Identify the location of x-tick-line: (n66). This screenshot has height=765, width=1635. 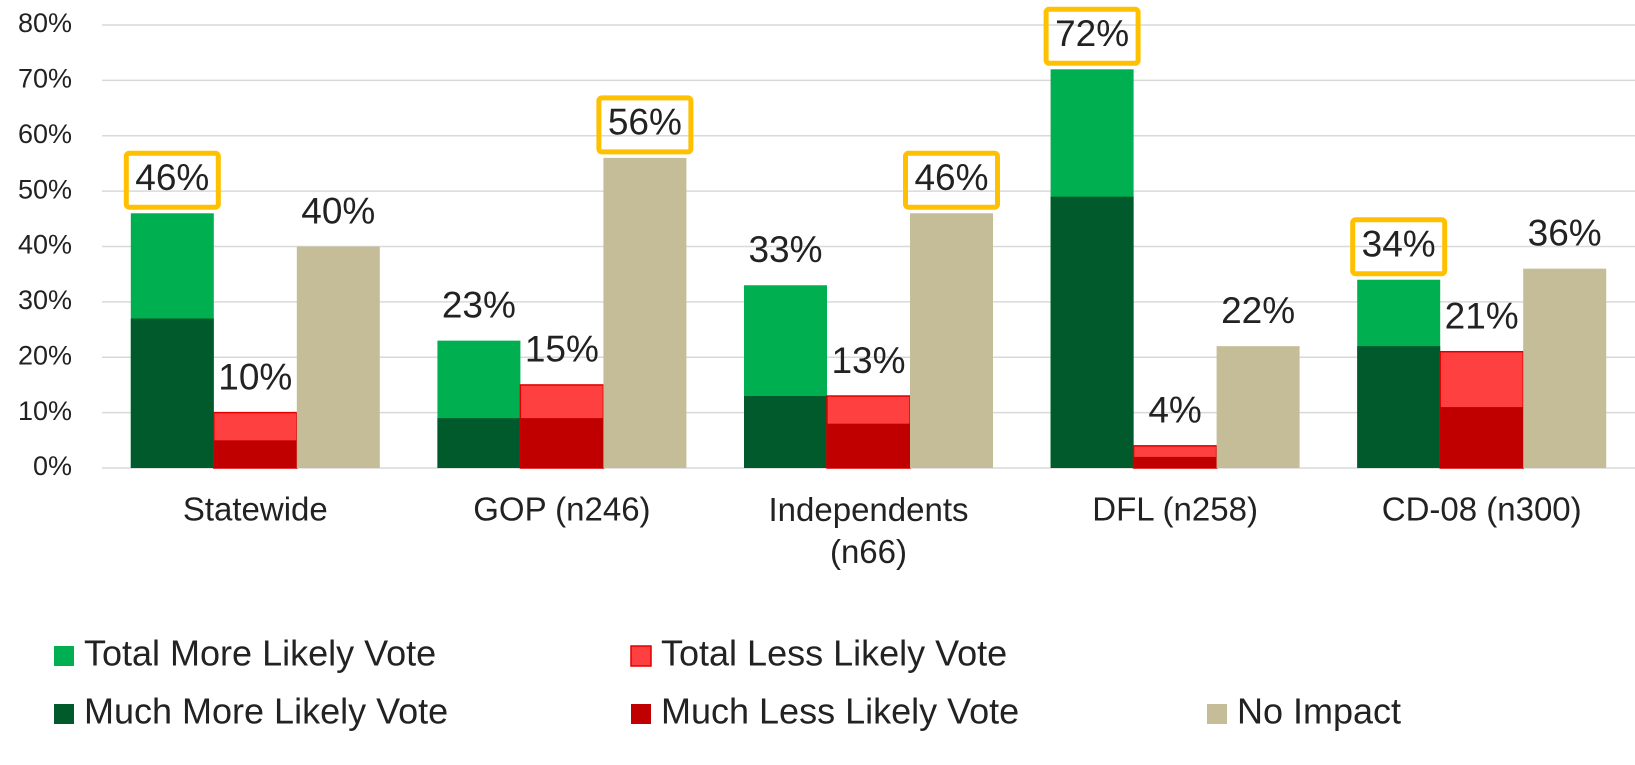
(868, 551).